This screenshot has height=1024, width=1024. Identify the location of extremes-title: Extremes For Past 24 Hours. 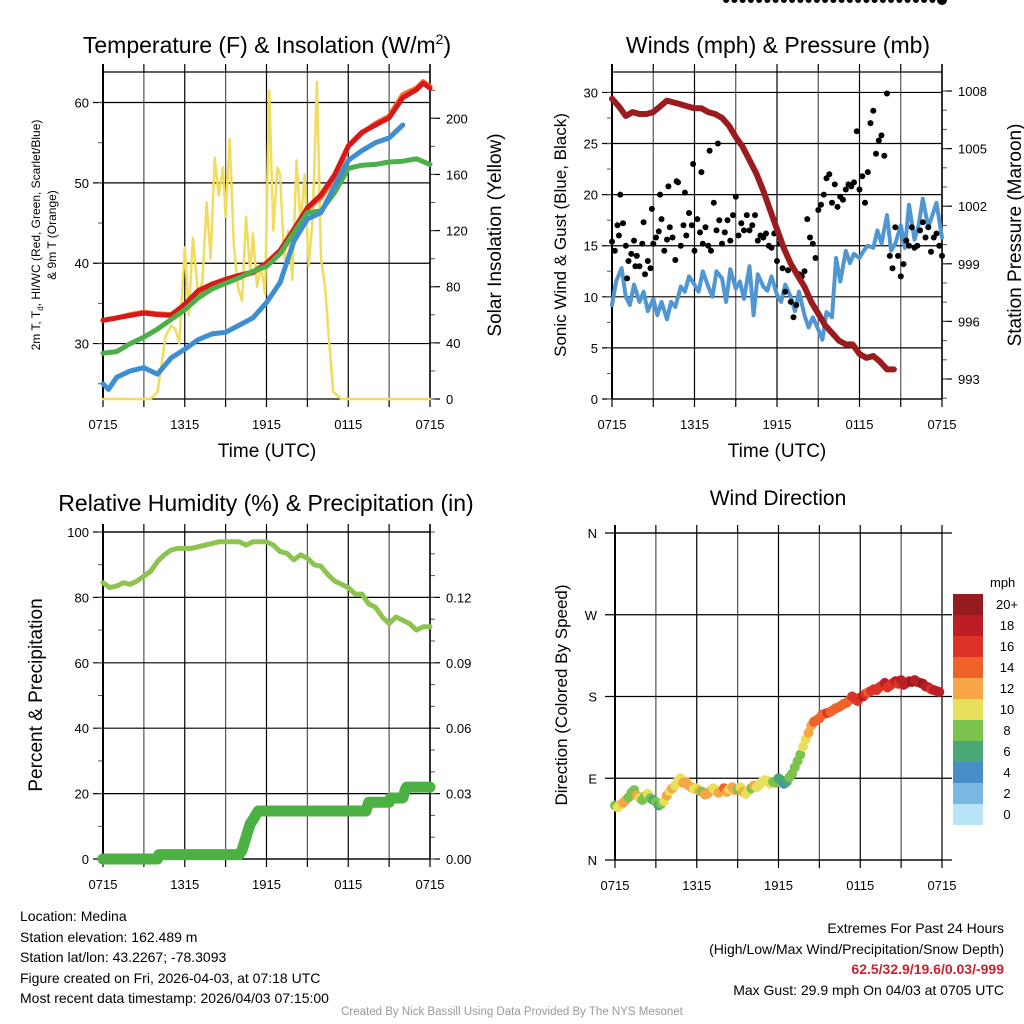
(915, 928).